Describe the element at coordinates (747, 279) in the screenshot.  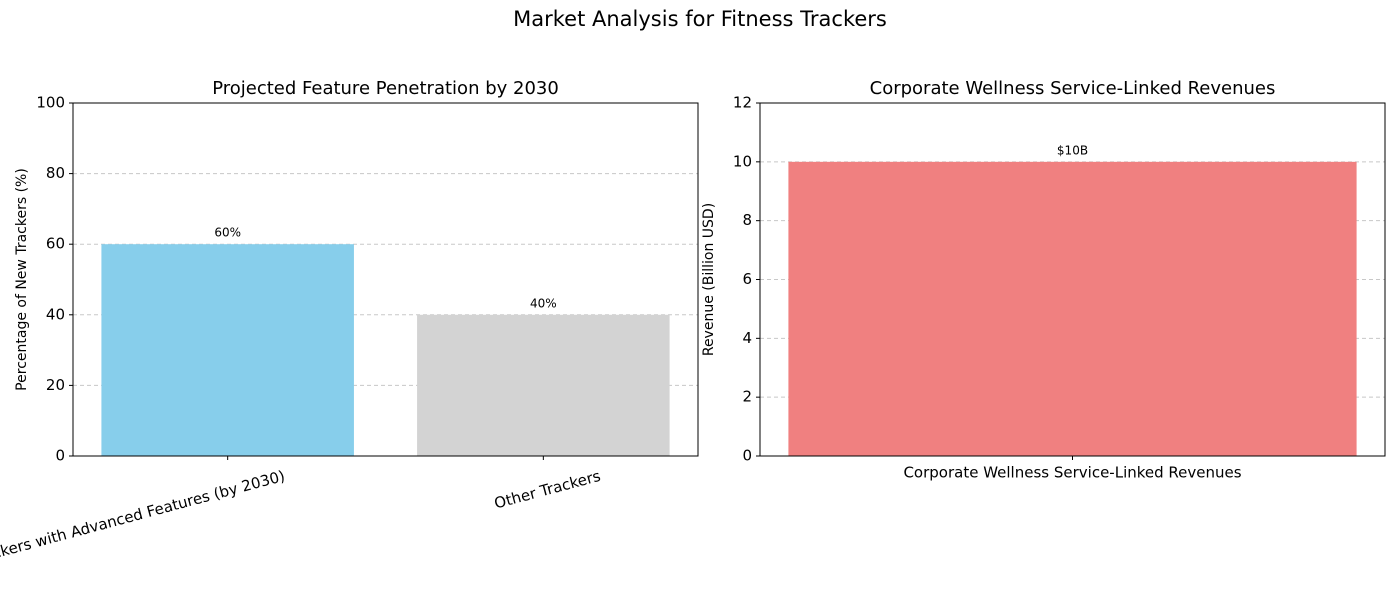
I see `y-tick-label: 6` at that location.